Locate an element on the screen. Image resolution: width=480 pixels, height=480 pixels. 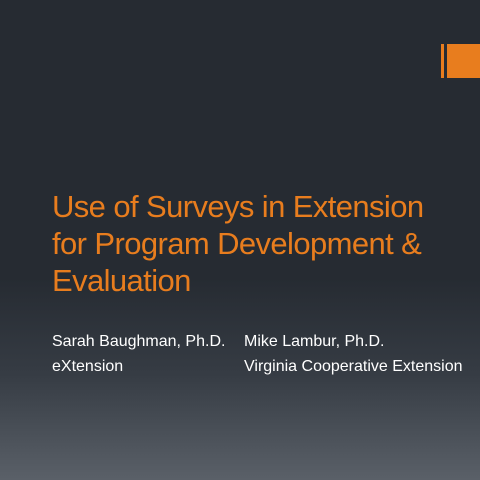
author-affiliation: eXtension is located at coordinates (88, 366).